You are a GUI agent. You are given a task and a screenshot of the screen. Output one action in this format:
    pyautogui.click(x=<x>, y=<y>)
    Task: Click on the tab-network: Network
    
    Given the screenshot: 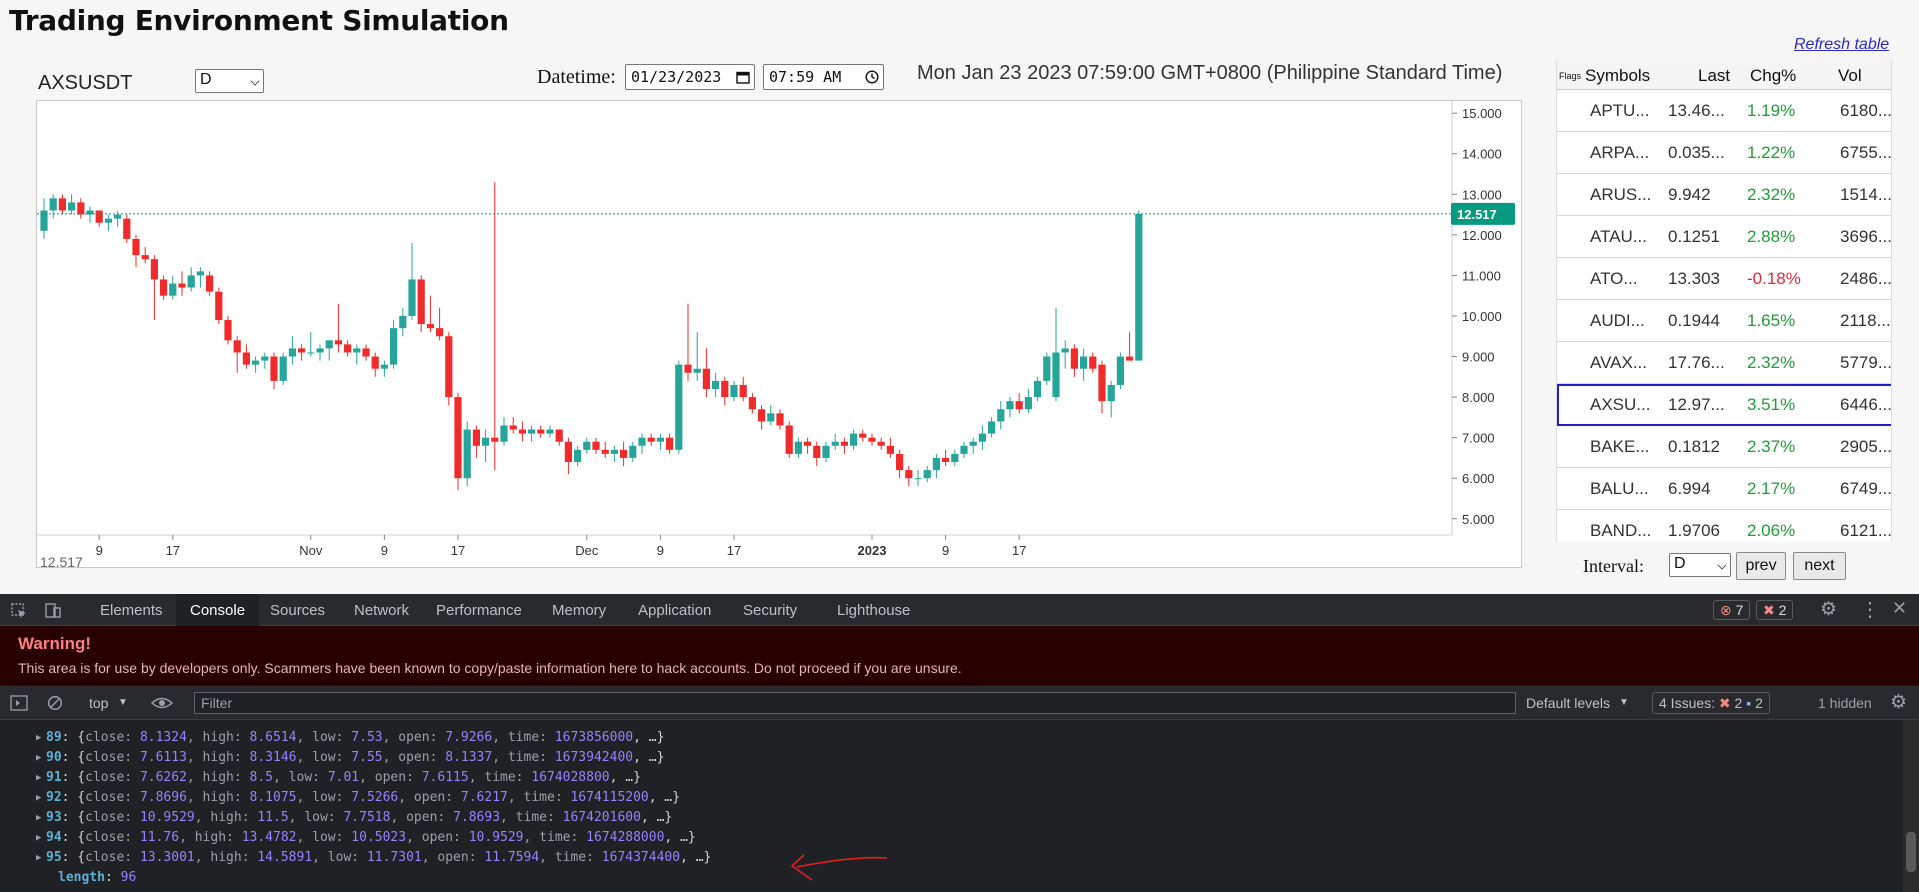 What is the action you would take?
    pyautogui.click(x=382, y=610)
    